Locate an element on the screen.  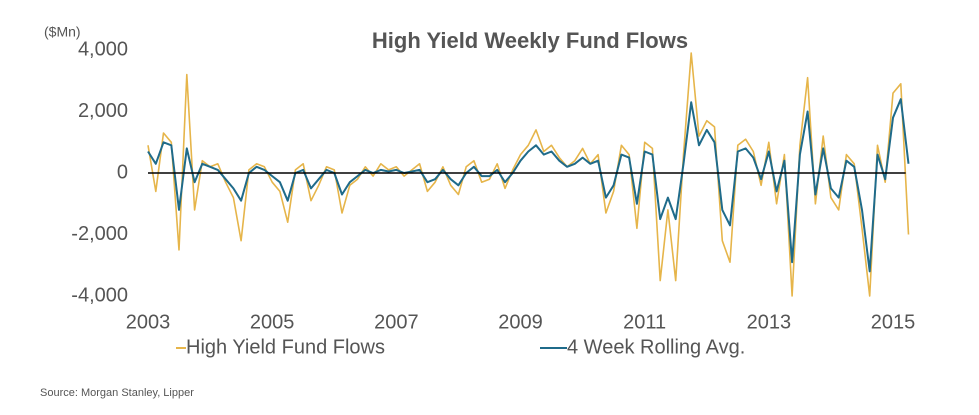
x-tick-label: 2003 is located at coordinates (148, 322).